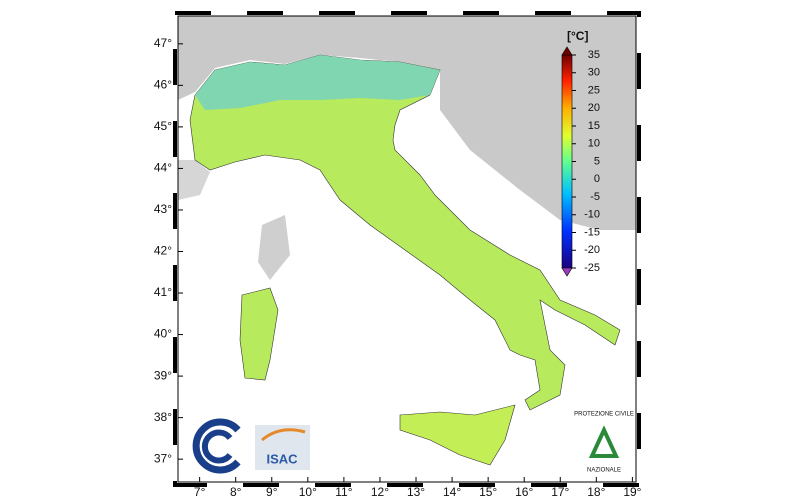  What do you see at coordinates (604, 471) in the screenshot?
I see `logo-text: NAZIONALE` at bounding box center [604, 471].